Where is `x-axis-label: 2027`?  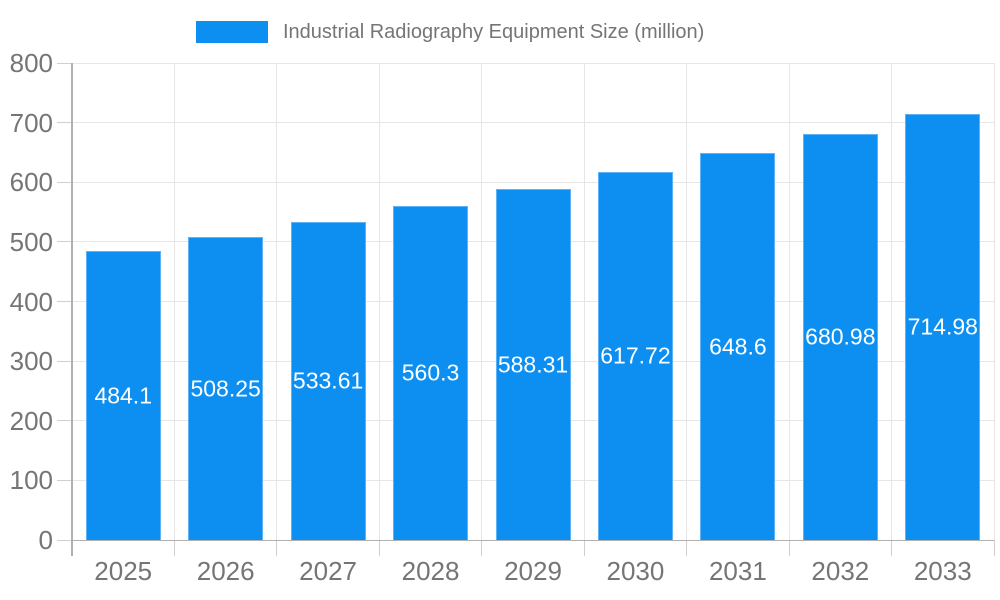 x-axis-label: 2027 is located at coordinates (328, 571).